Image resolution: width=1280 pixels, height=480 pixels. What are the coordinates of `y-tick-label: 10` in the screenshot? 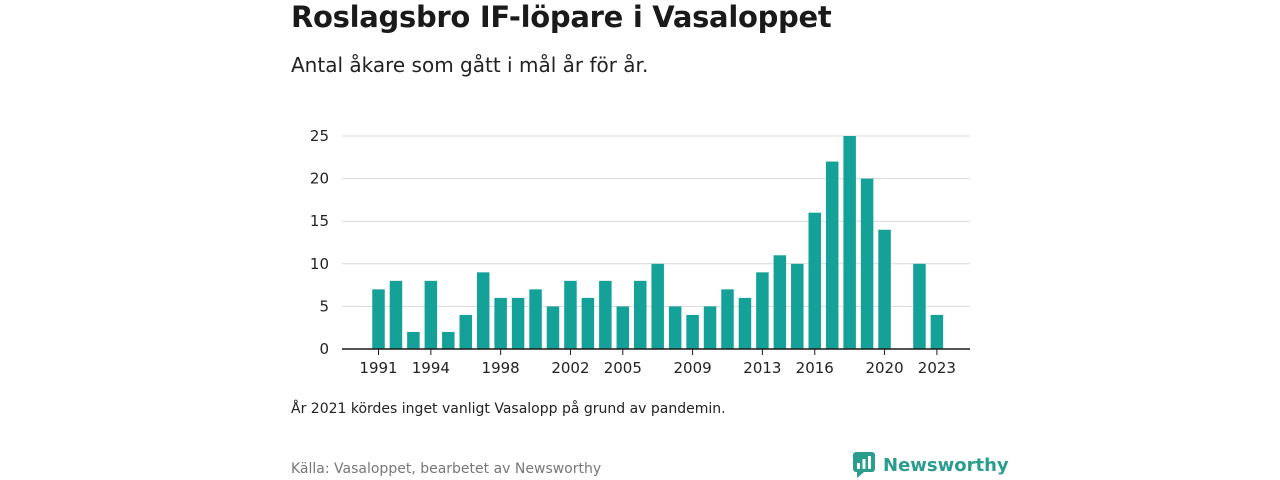 It's located at (319, 264).